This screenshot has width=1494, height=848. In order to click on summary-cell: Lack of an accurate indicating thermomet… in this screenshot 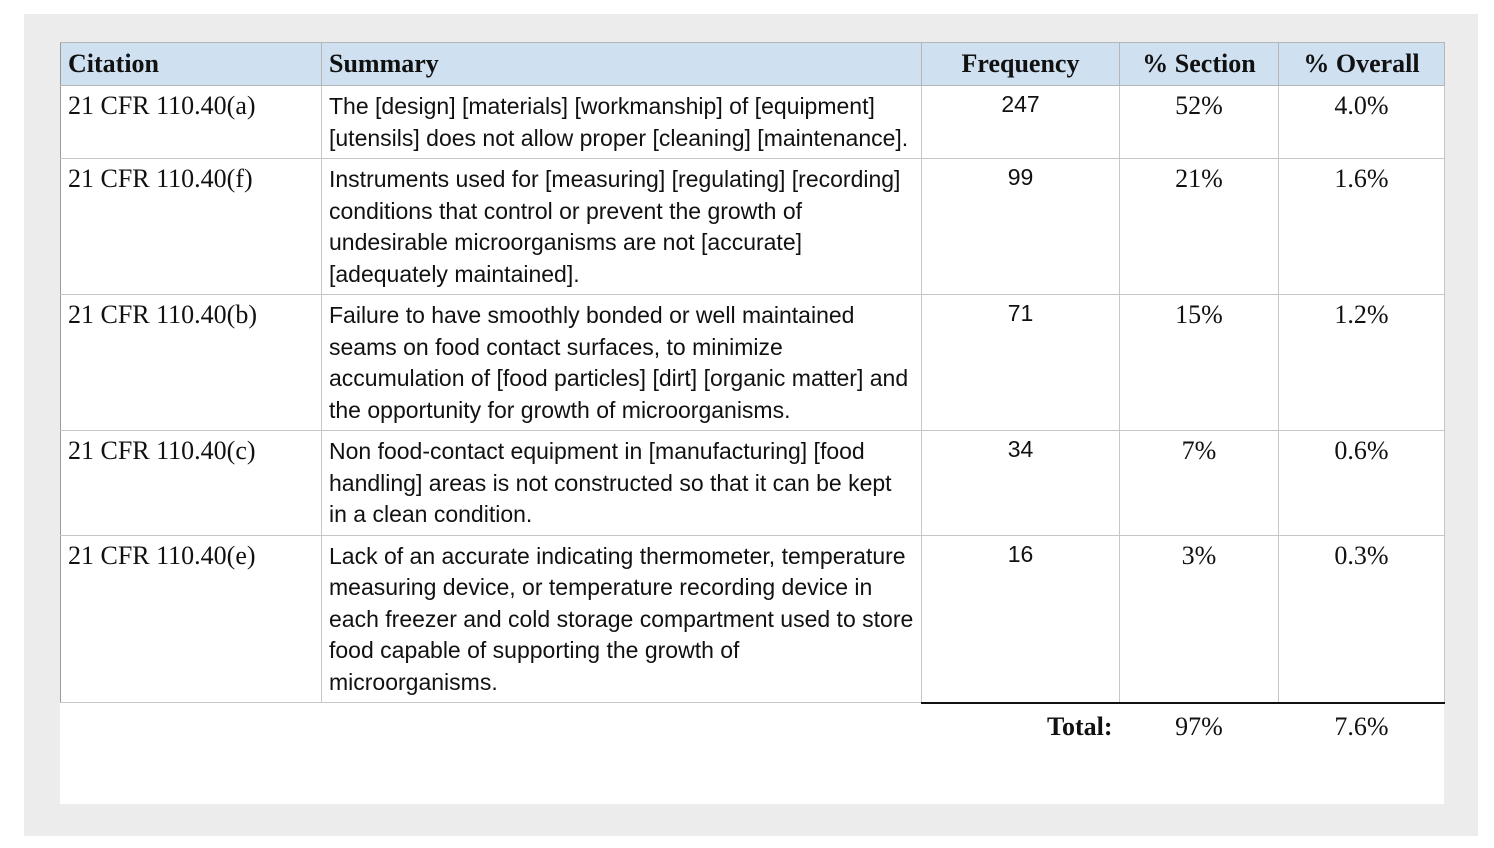, I will do `click(621, 618)`.